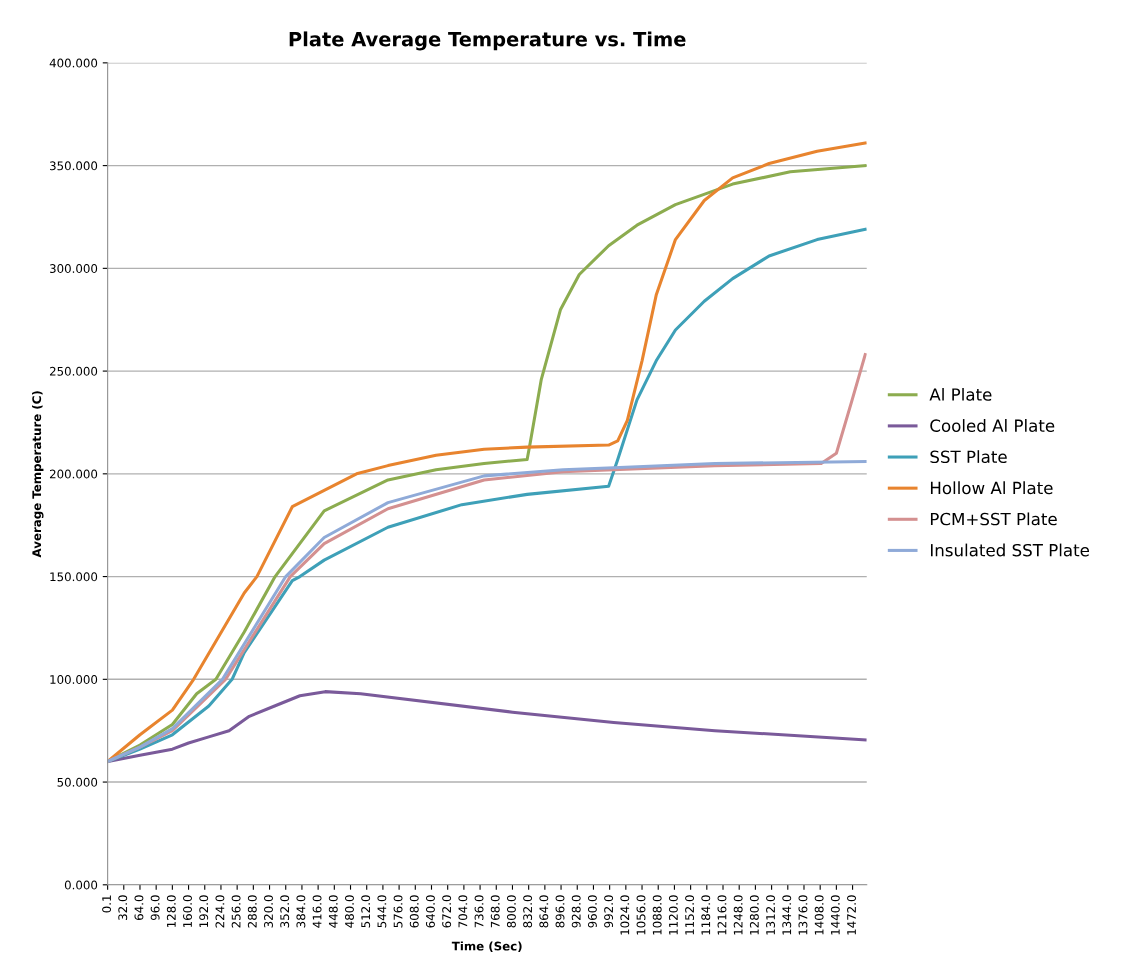 The image size is (1133, 967). Describe the element at coordinates (851, 915) in the screenshot. I see `x-tick-label: 1472.0` at that location.